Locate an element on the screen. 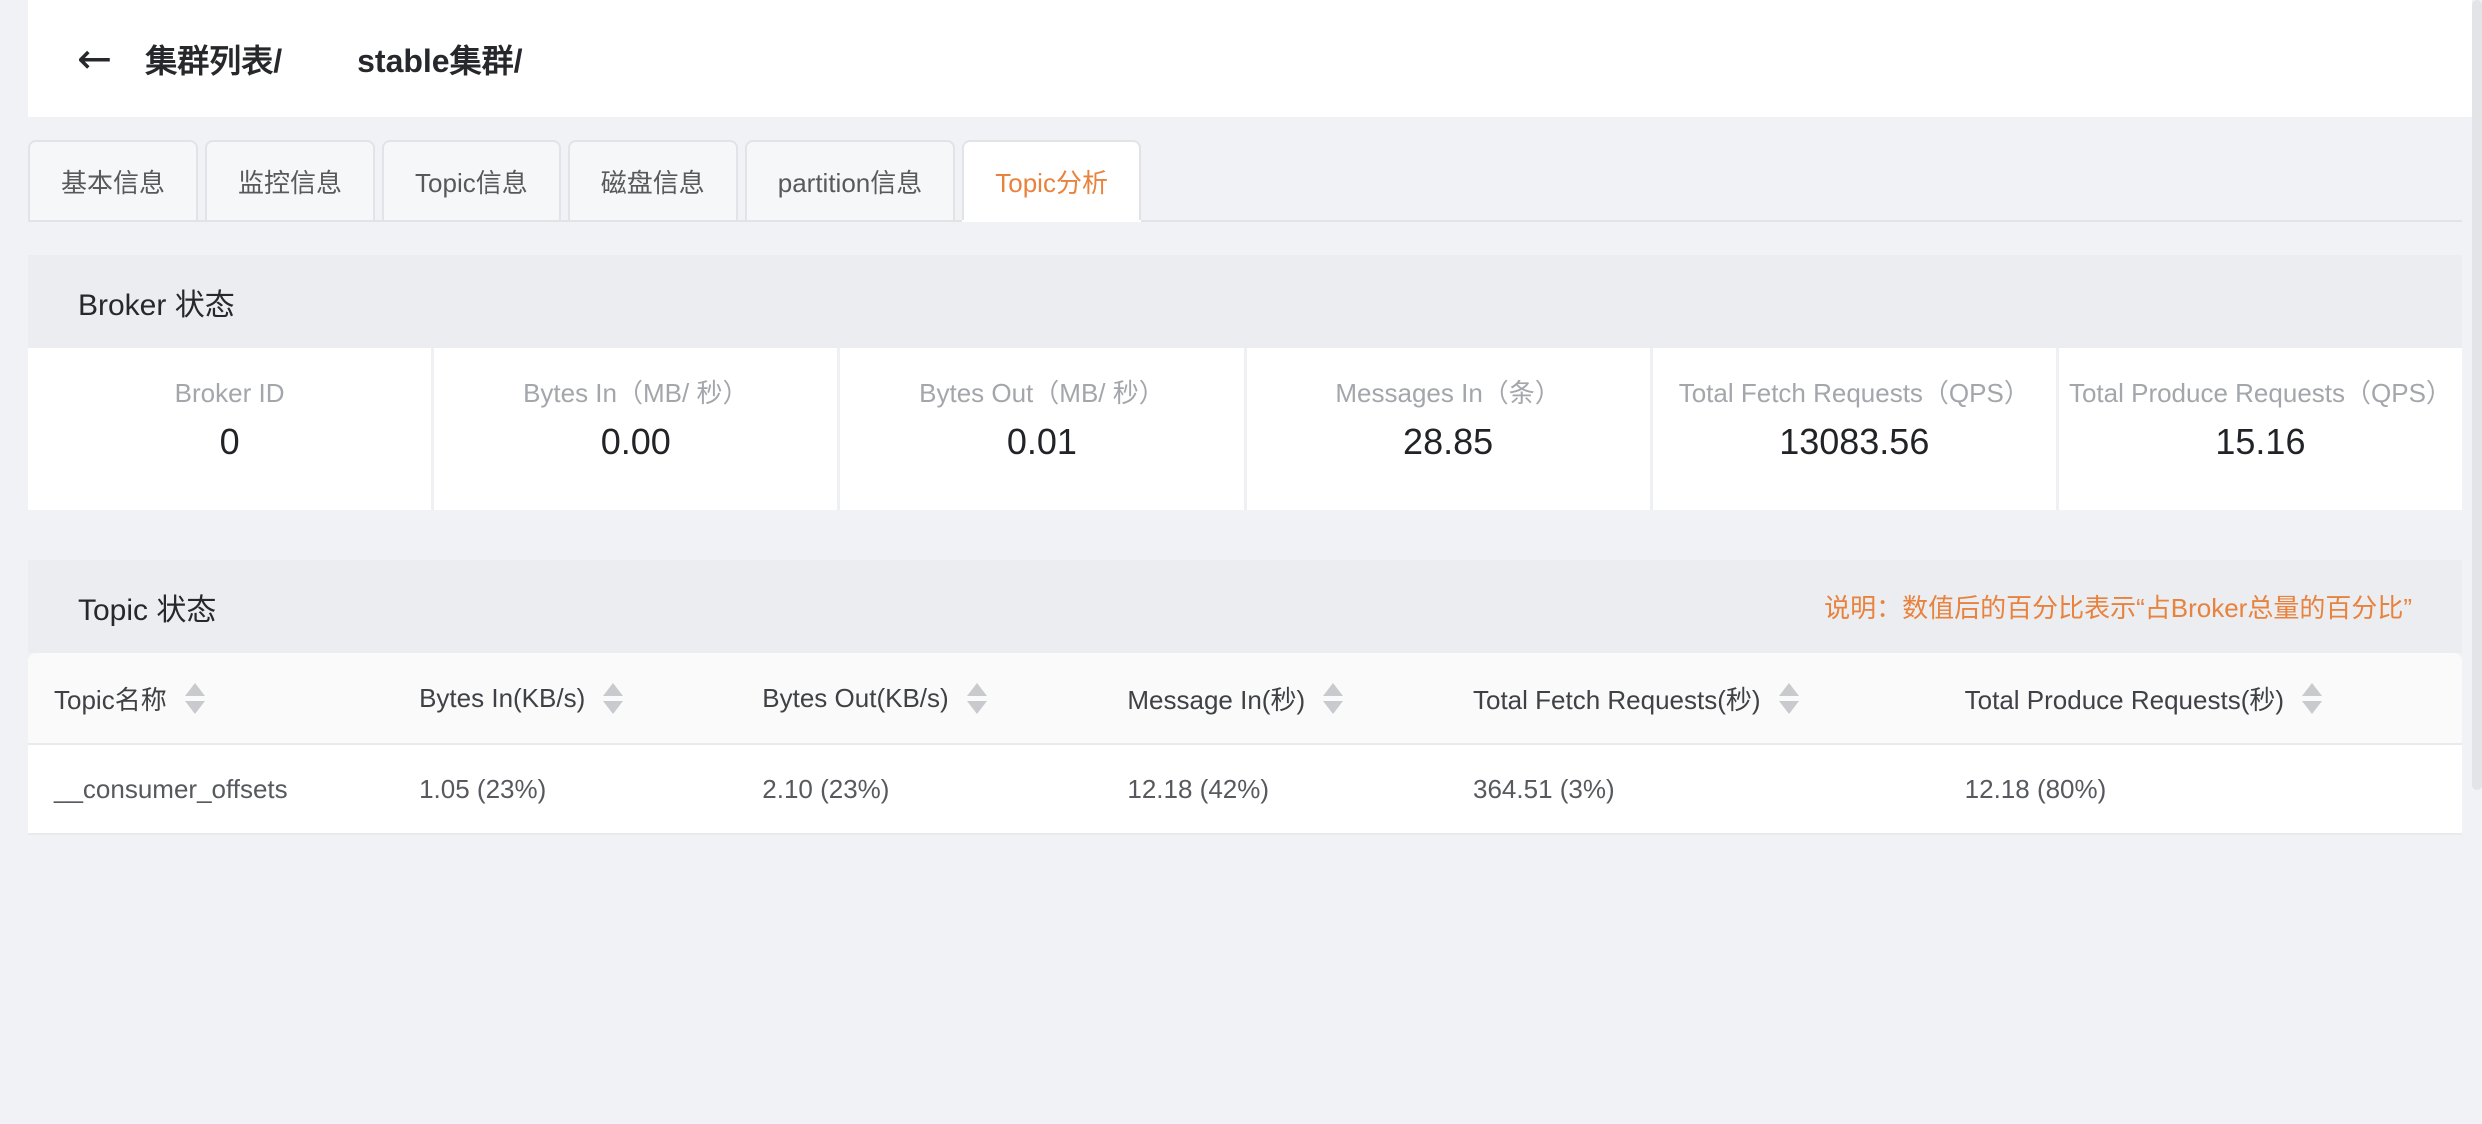  metric-card-bytes-out: Bytes Out（MB/ 秒） 0.01 is located at coordinates (1043, 429).